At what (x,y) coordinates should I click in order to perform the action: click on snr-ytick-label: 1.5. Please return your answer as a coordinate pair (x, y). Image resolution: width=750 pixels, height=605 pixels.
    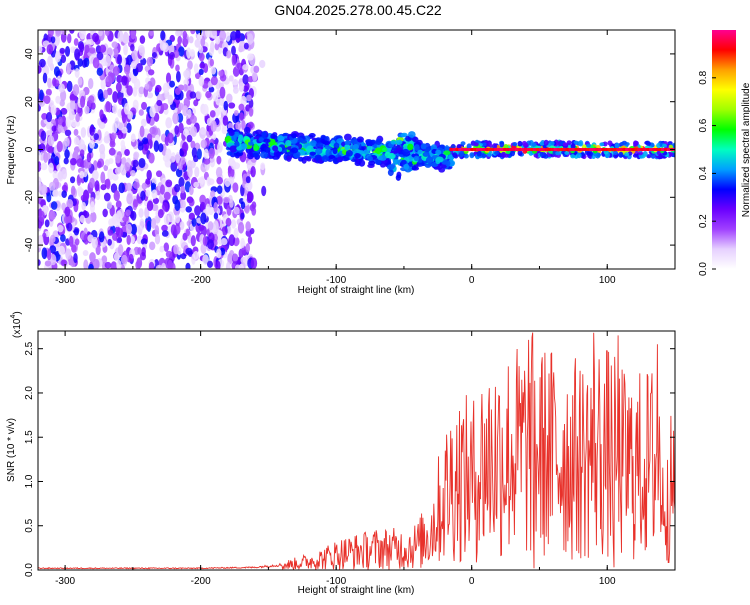
    Looking at the image, I should click on (29, 437).